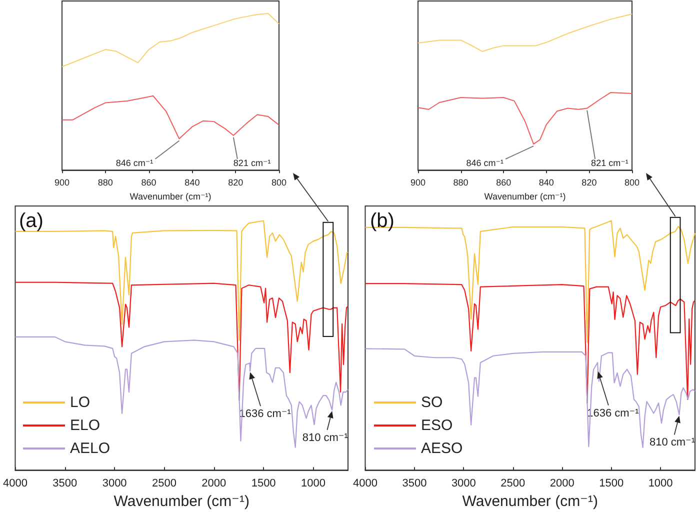  What do you see at coordinates (382, 221) in the screenshot?
I see `chart-title: (b)` at bounding box center [382, 221].